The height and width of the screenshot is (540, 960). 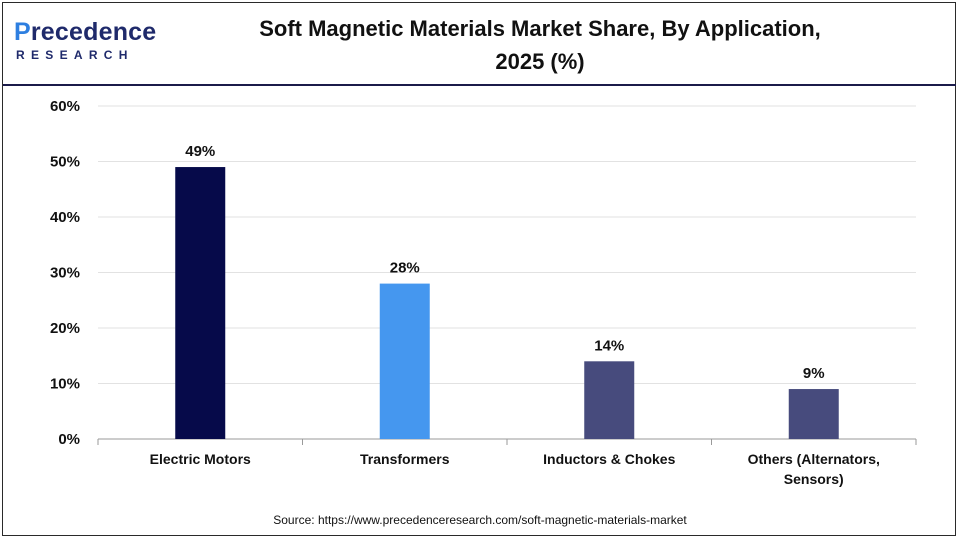 What do you see at coordinates (200, 459) in the screenshot?
I see `x-tick-label: Electric Motors` at bounding box center [200, 459].